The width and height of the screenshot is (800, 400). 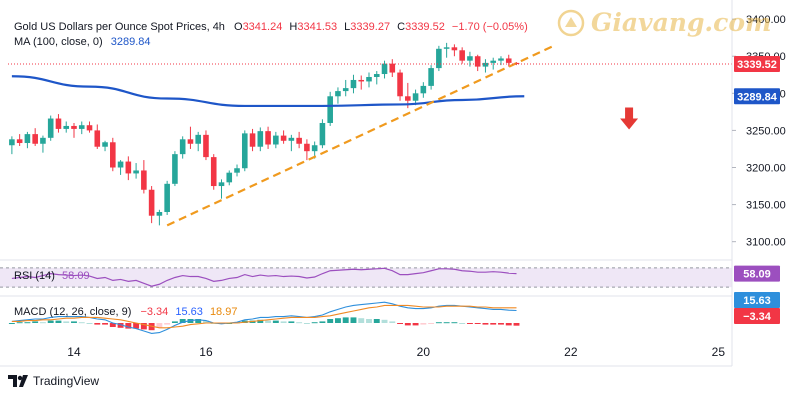 I want to click on giavang-logo-text: Giavang.com, so click(x=681, y=22).